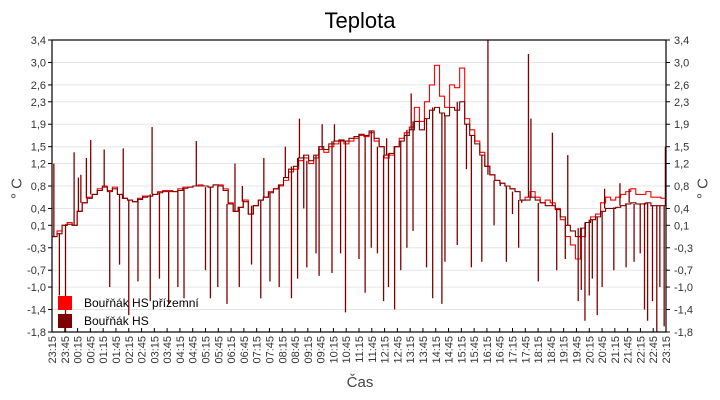  I want to click on legend-swatch-darkred-icon, so click(65, 321).